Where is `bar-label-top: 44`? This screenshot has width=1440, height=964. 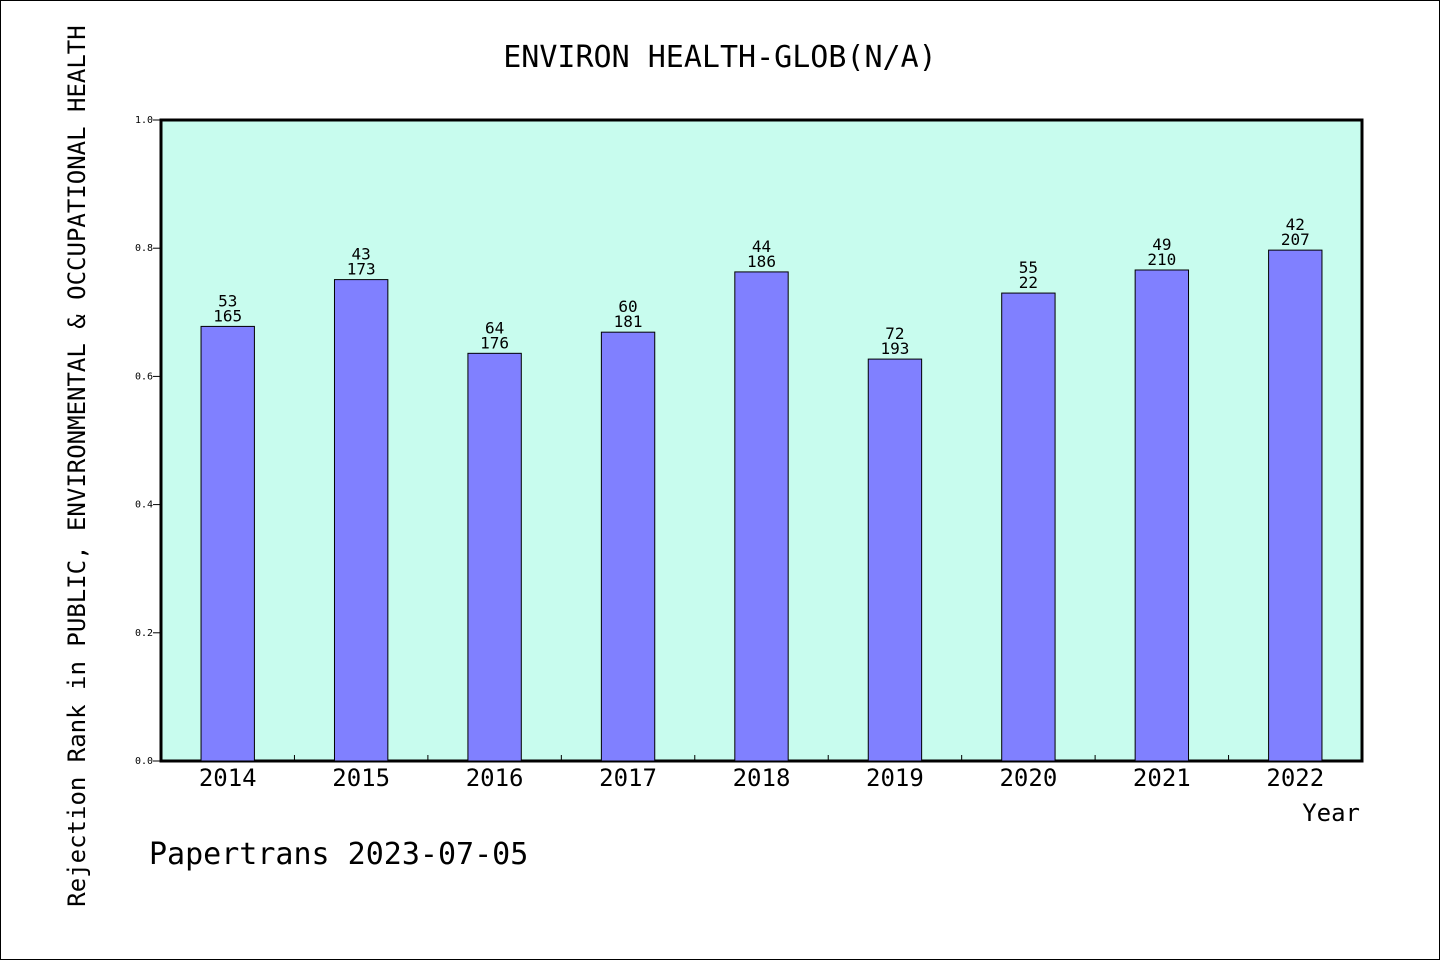 bar-label-top: 44 is located at coordinates (761, 246).